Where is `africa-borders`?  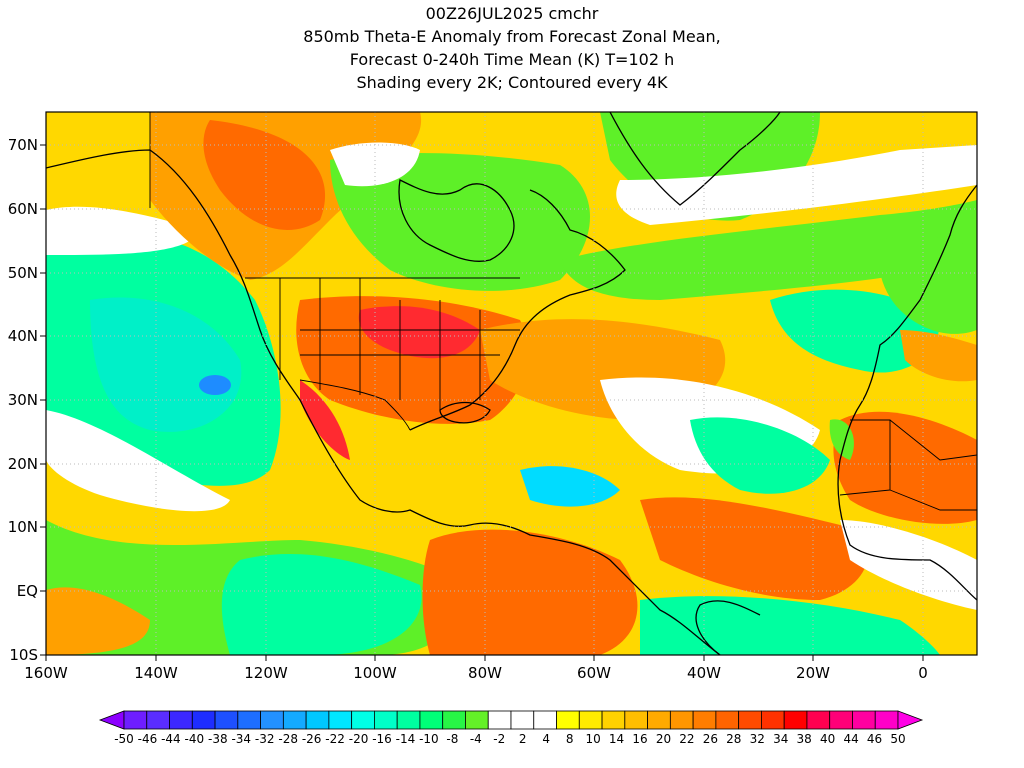
africa-borders is located at coordinates (908, 465).